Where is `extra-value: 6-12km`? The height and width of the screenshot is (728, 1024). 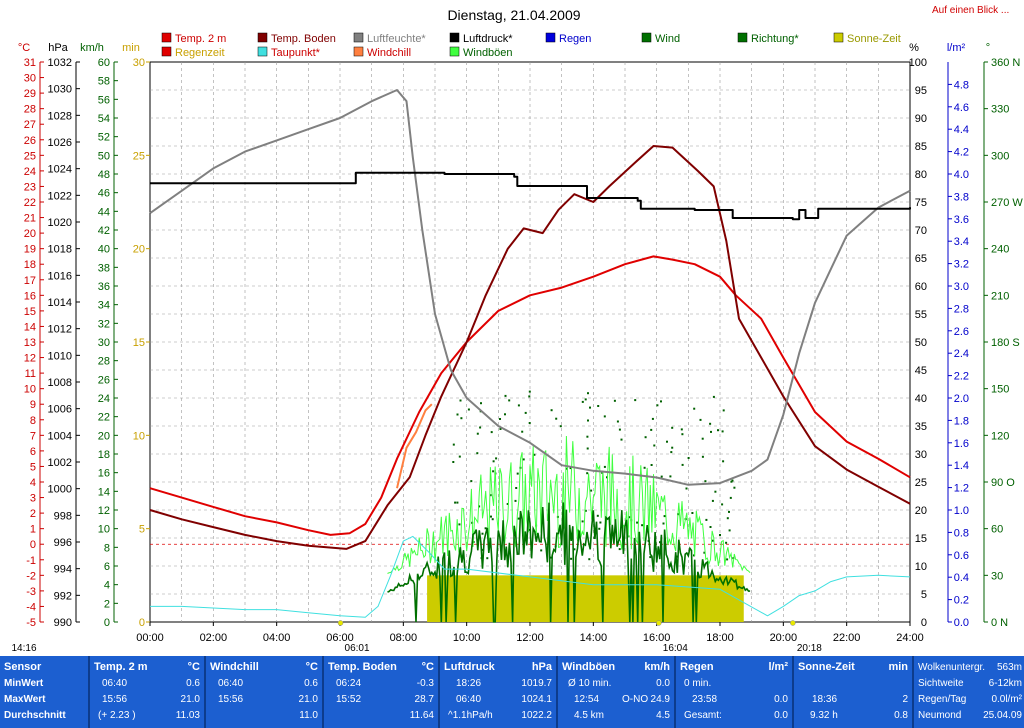
extra-value: 6-12km is located at coordinates (1005, 683).